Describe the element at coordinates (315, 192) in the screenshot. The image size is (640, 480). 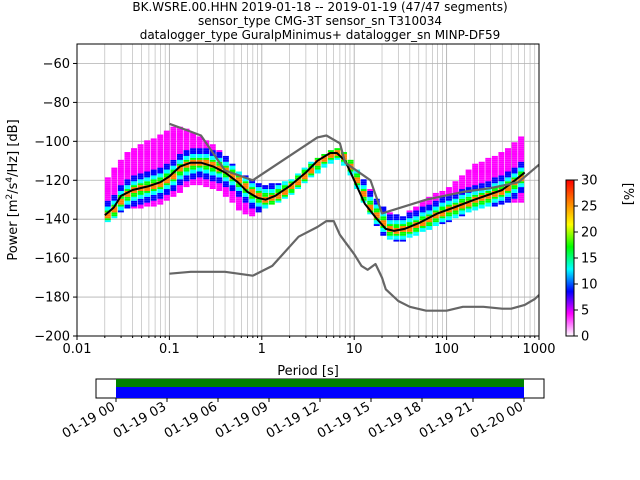
I see `mode-line` at that location.